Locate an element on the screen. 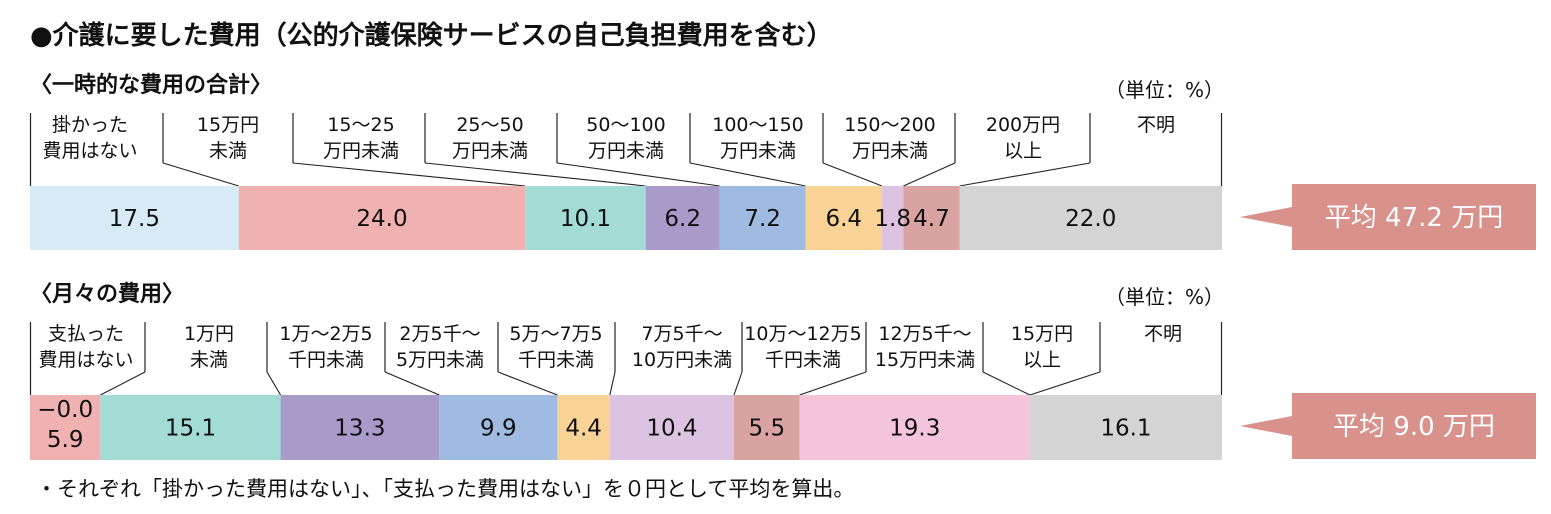 This screenshot has height=514, width=1551. chart-subtitle: 〈月々の費用〉 is located at coordinates (107, 294).